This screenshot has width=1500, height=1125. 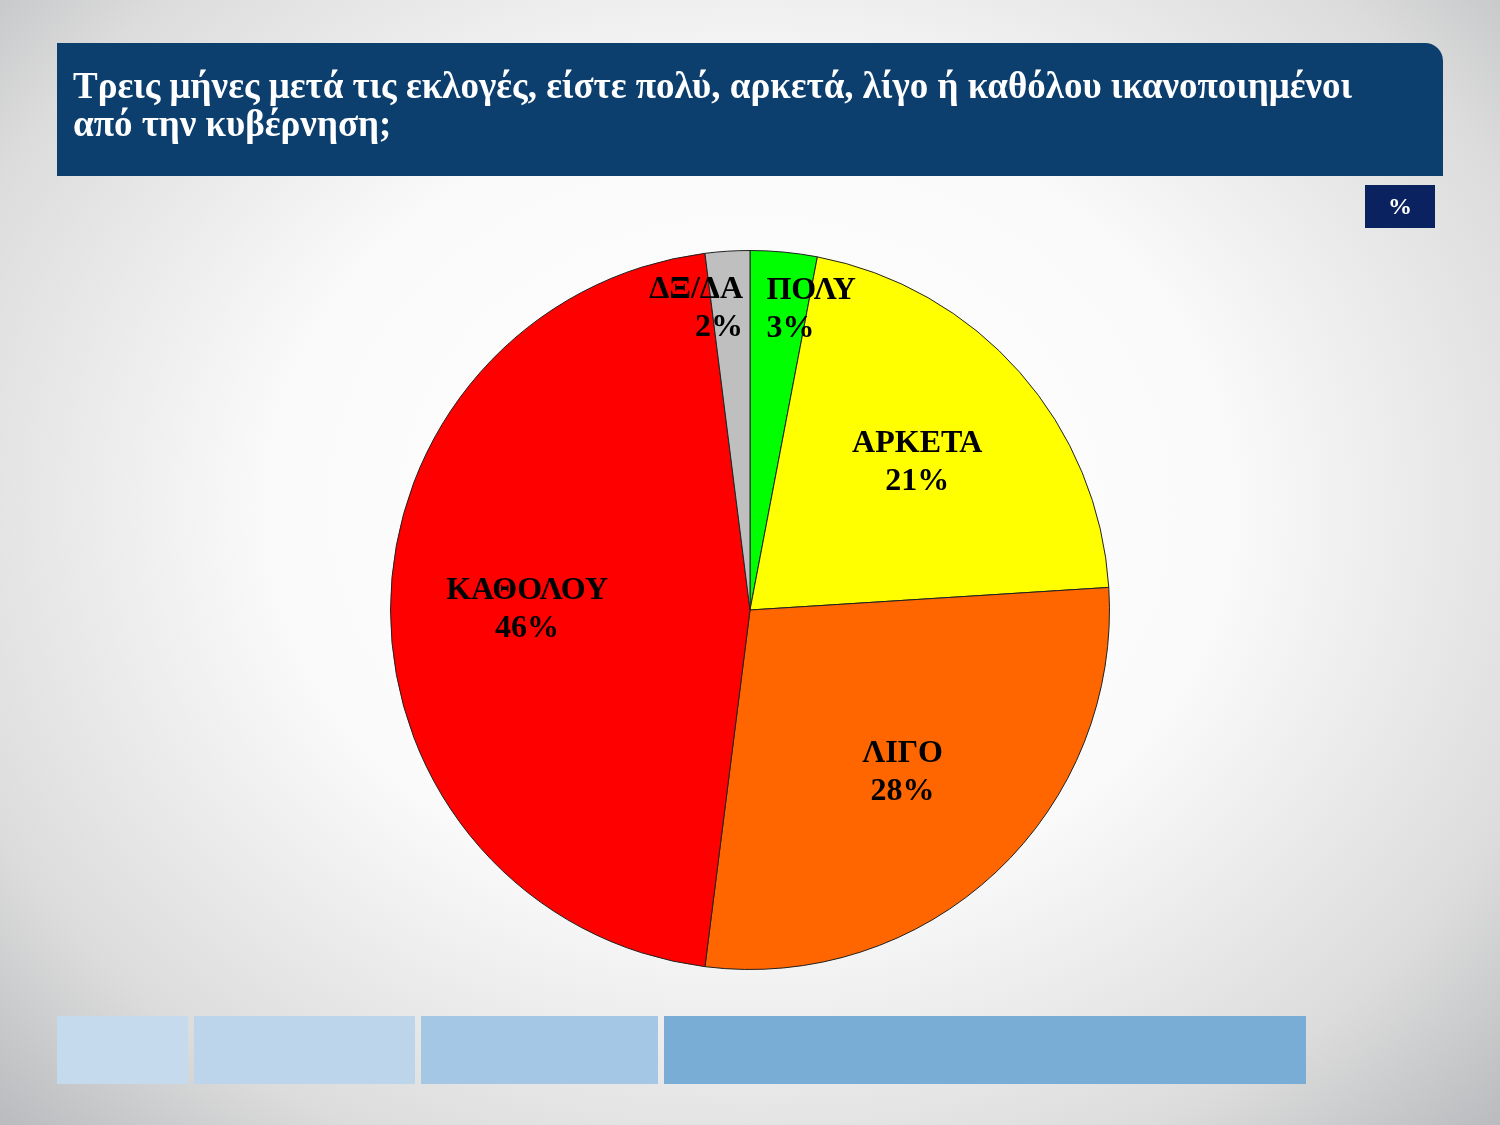 What do you see at coordinates (917, 440) in the screenshot?
I see `slice-label: ΑΡΚΕΤΑ` at bounding box center [917, 440].